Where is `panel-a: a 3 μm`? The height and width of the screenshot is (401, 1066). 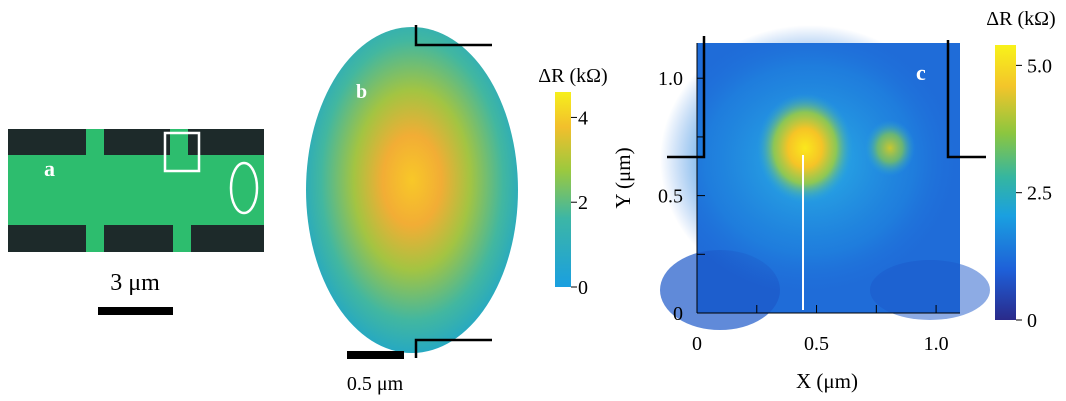 panel-a: a 3 μm is located at coordinates (136, 222).